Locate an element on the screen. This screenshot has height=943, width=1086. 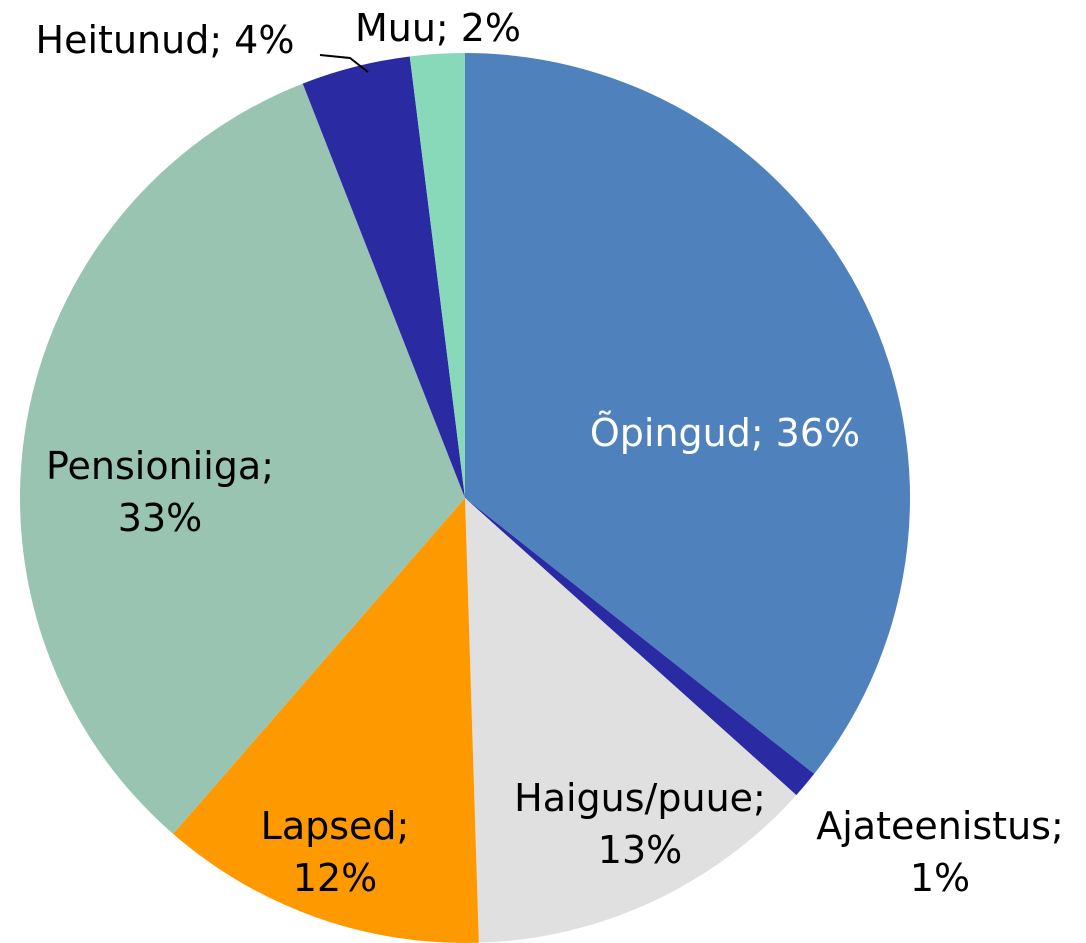
data-label: Õpingud; 36% is located at coordinates (725, 433).